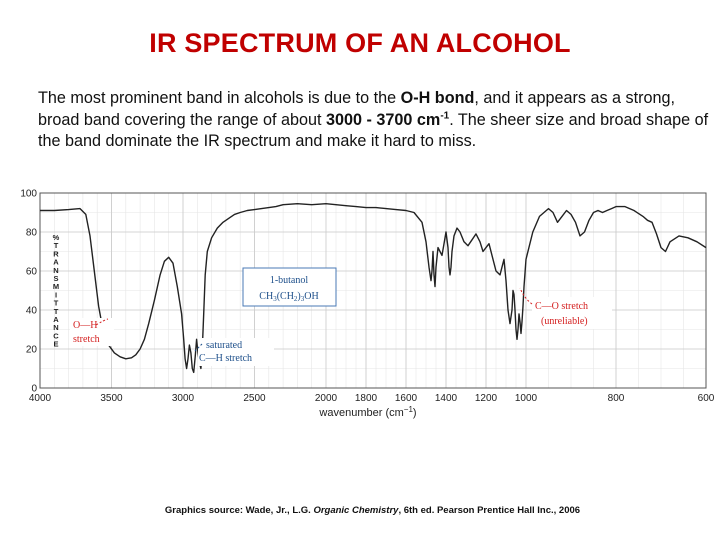 This screenshot has height=540, width=720. Describe the element at coordinates (224, 345) in the screenshot. I see `ch-stretch-label-line1: saturated` at that location.